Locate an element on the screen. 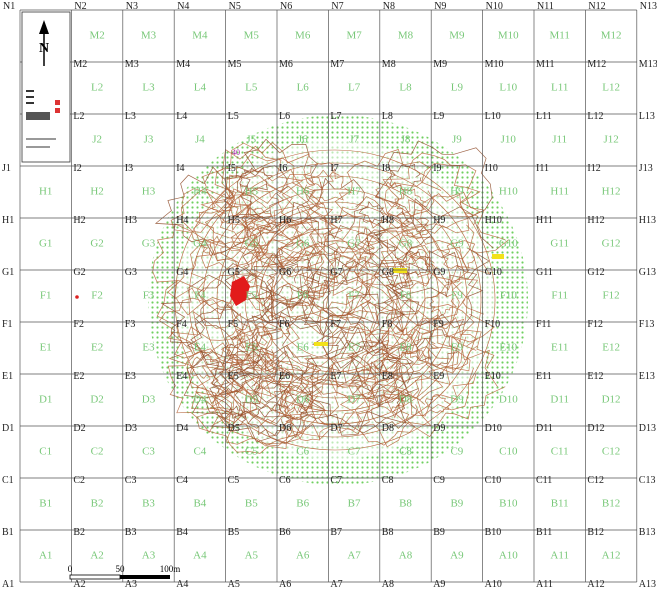  edge-label: L8 is located at coordinates (387, 116).